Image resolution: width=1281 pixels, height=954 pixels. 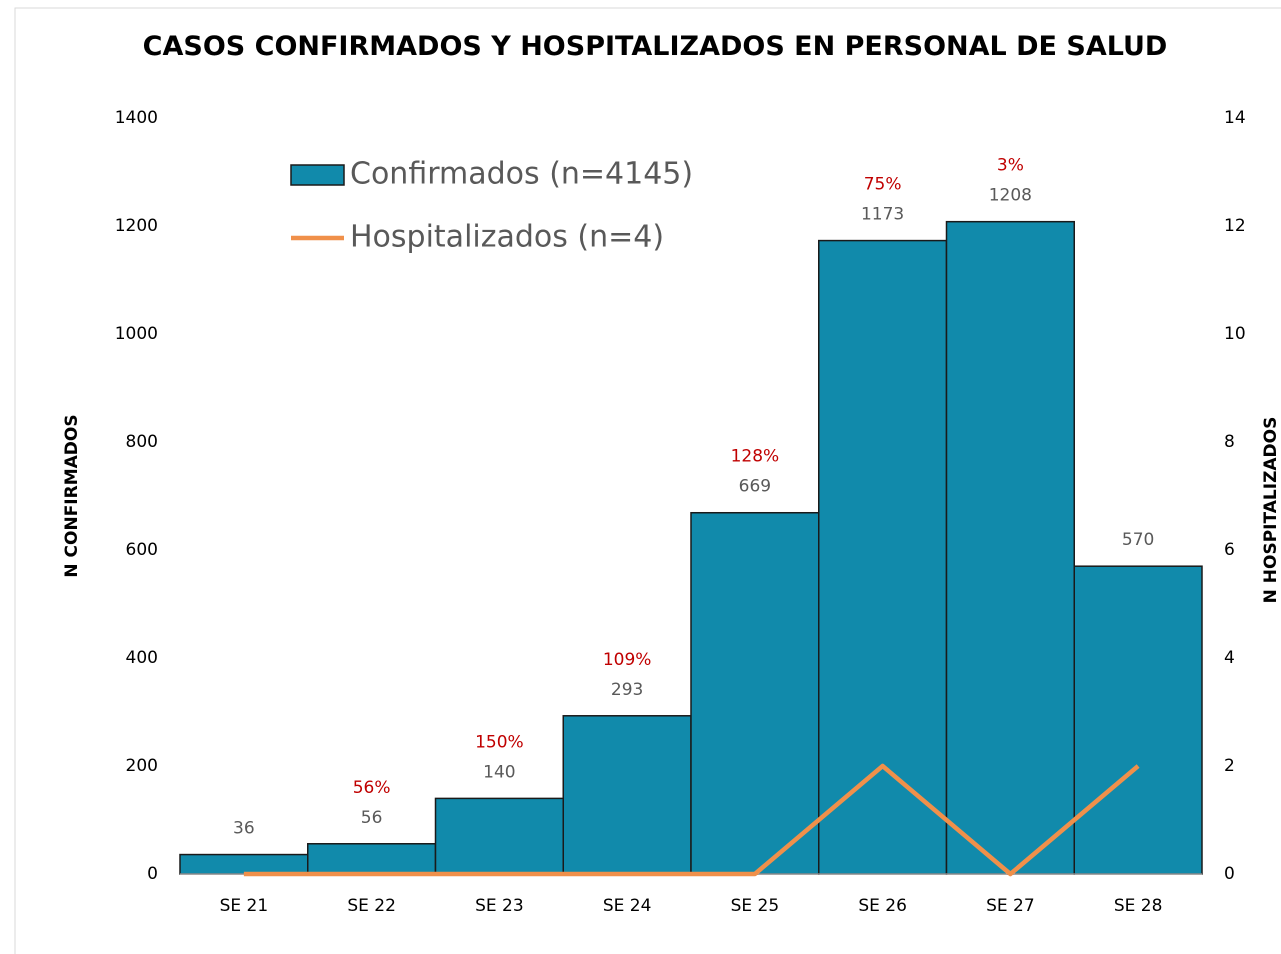 I want to click on y-tick-label: 1200, so click(x=136, y=226).